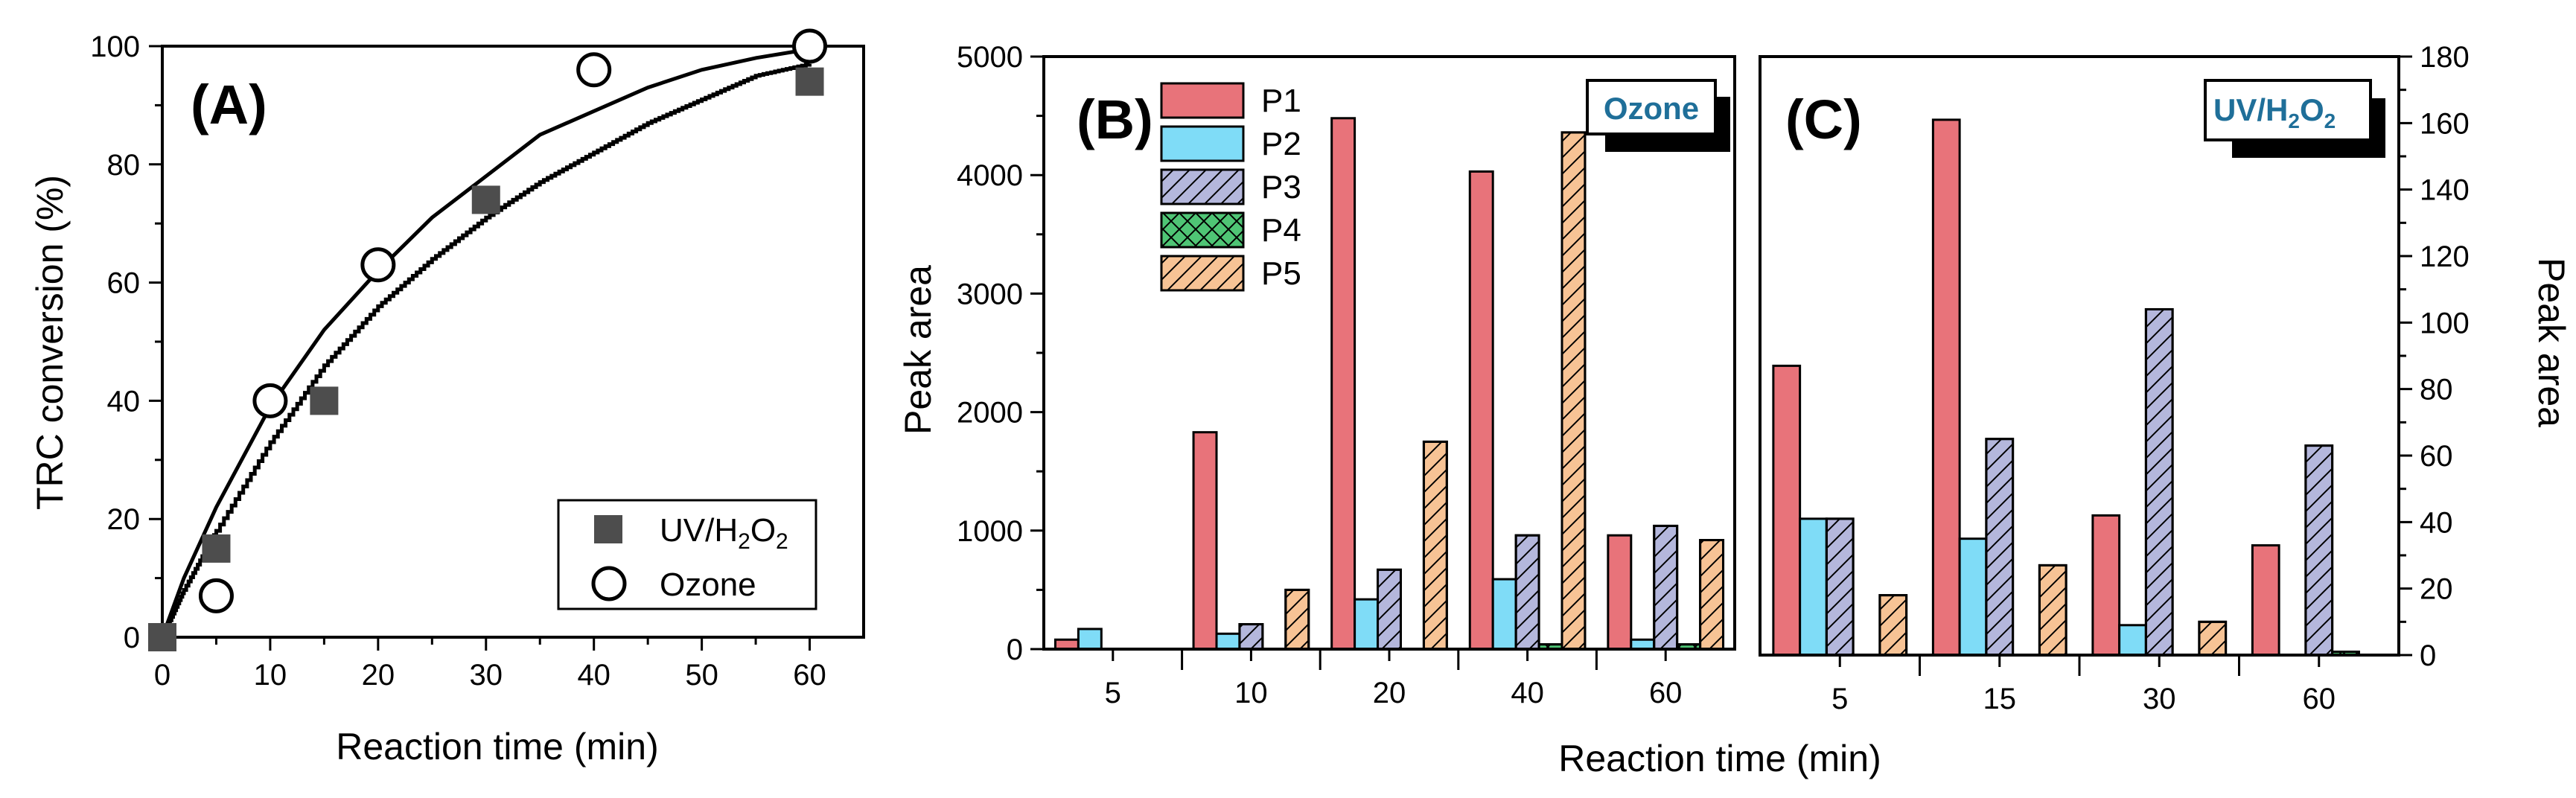  I want to click on b-xtick-label: 40, so click(1528, 693).